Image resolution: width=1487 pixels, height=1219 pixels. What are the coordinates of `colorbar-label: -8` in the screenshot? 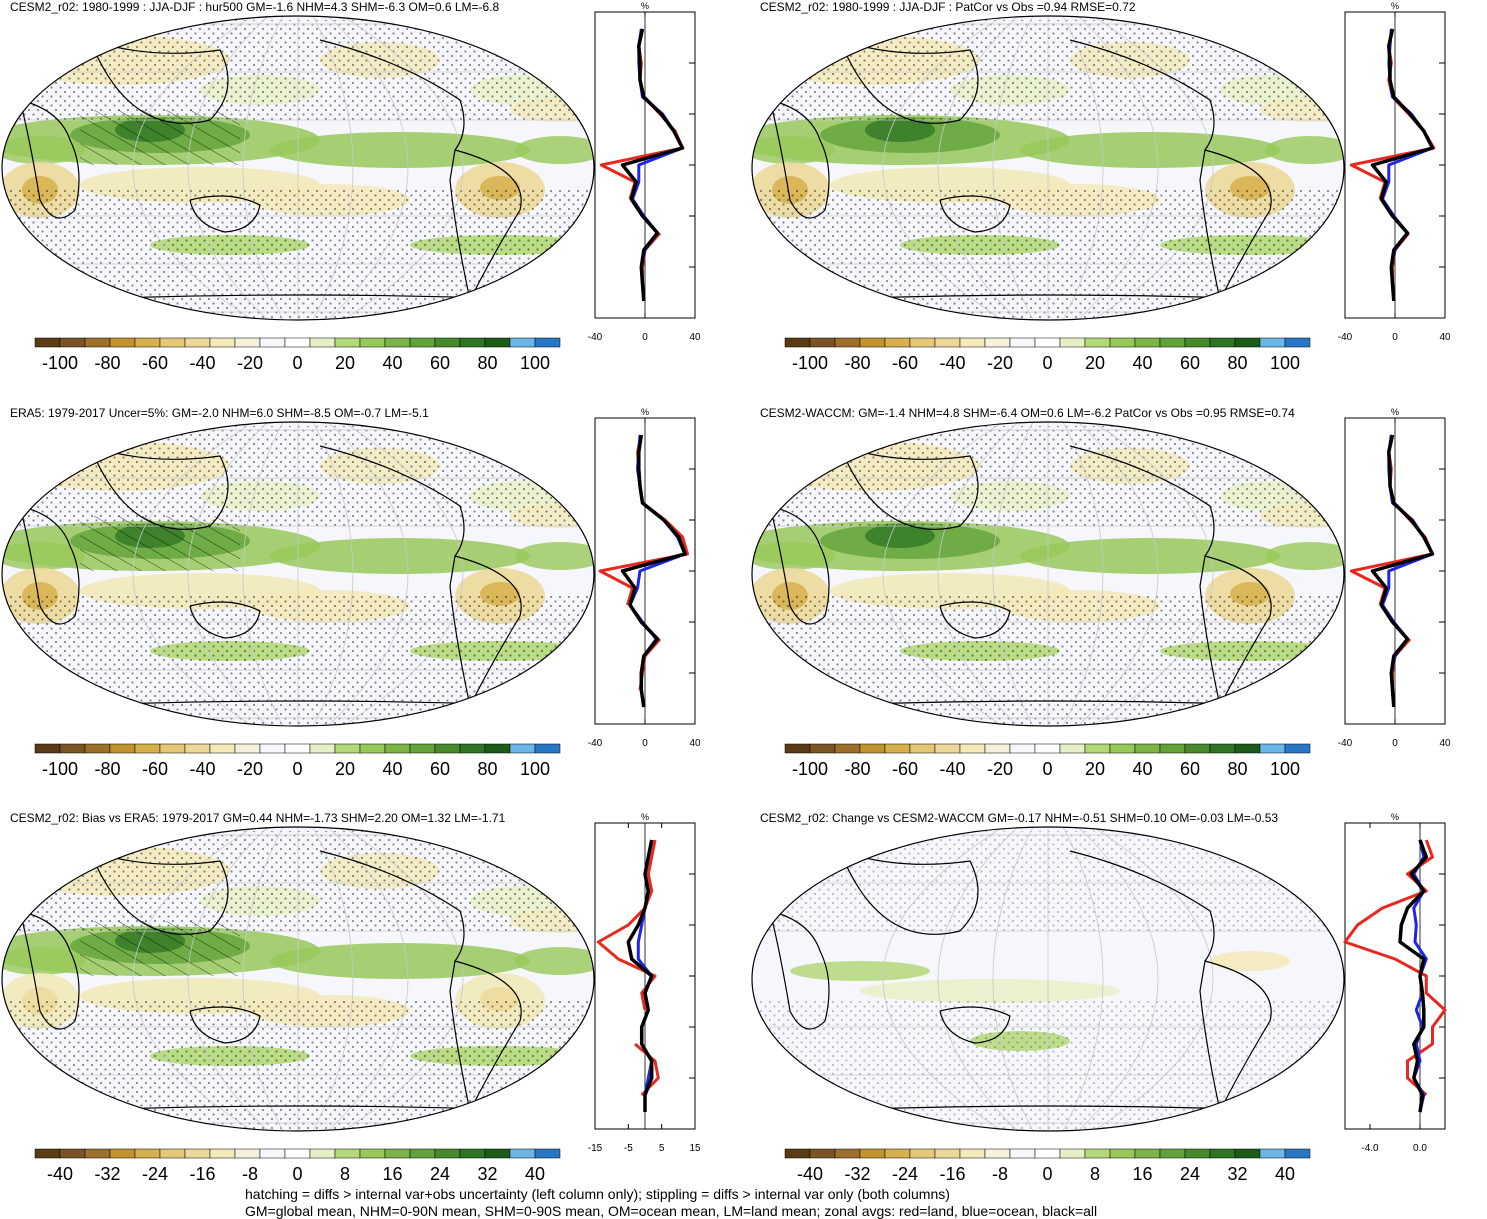 It's located at (1000, 1174).